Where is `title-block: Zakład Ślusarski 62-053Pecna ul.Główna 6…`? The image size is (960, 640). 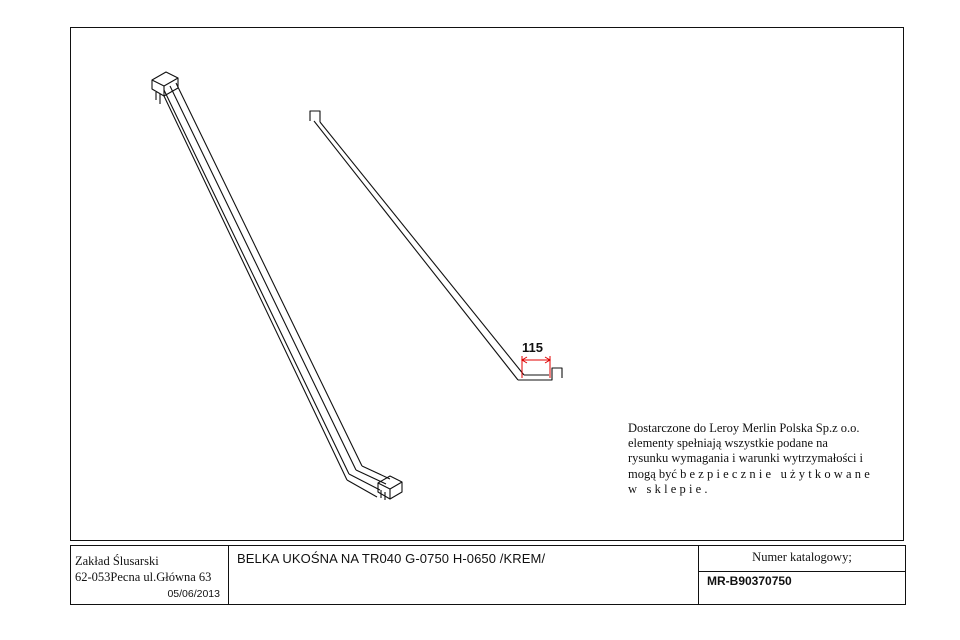 title-block: Zakład Ślusarski 62-053Pecna ul.Główna 6… is located at coordinates (488, 575).